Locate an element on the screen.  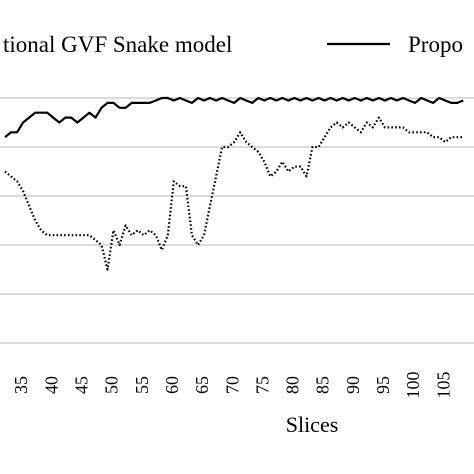
x-tick-labels: 35 40 45 50 55 60 65 70 75 80 85 90 95 100 105 is located at coordinates (232, 385).